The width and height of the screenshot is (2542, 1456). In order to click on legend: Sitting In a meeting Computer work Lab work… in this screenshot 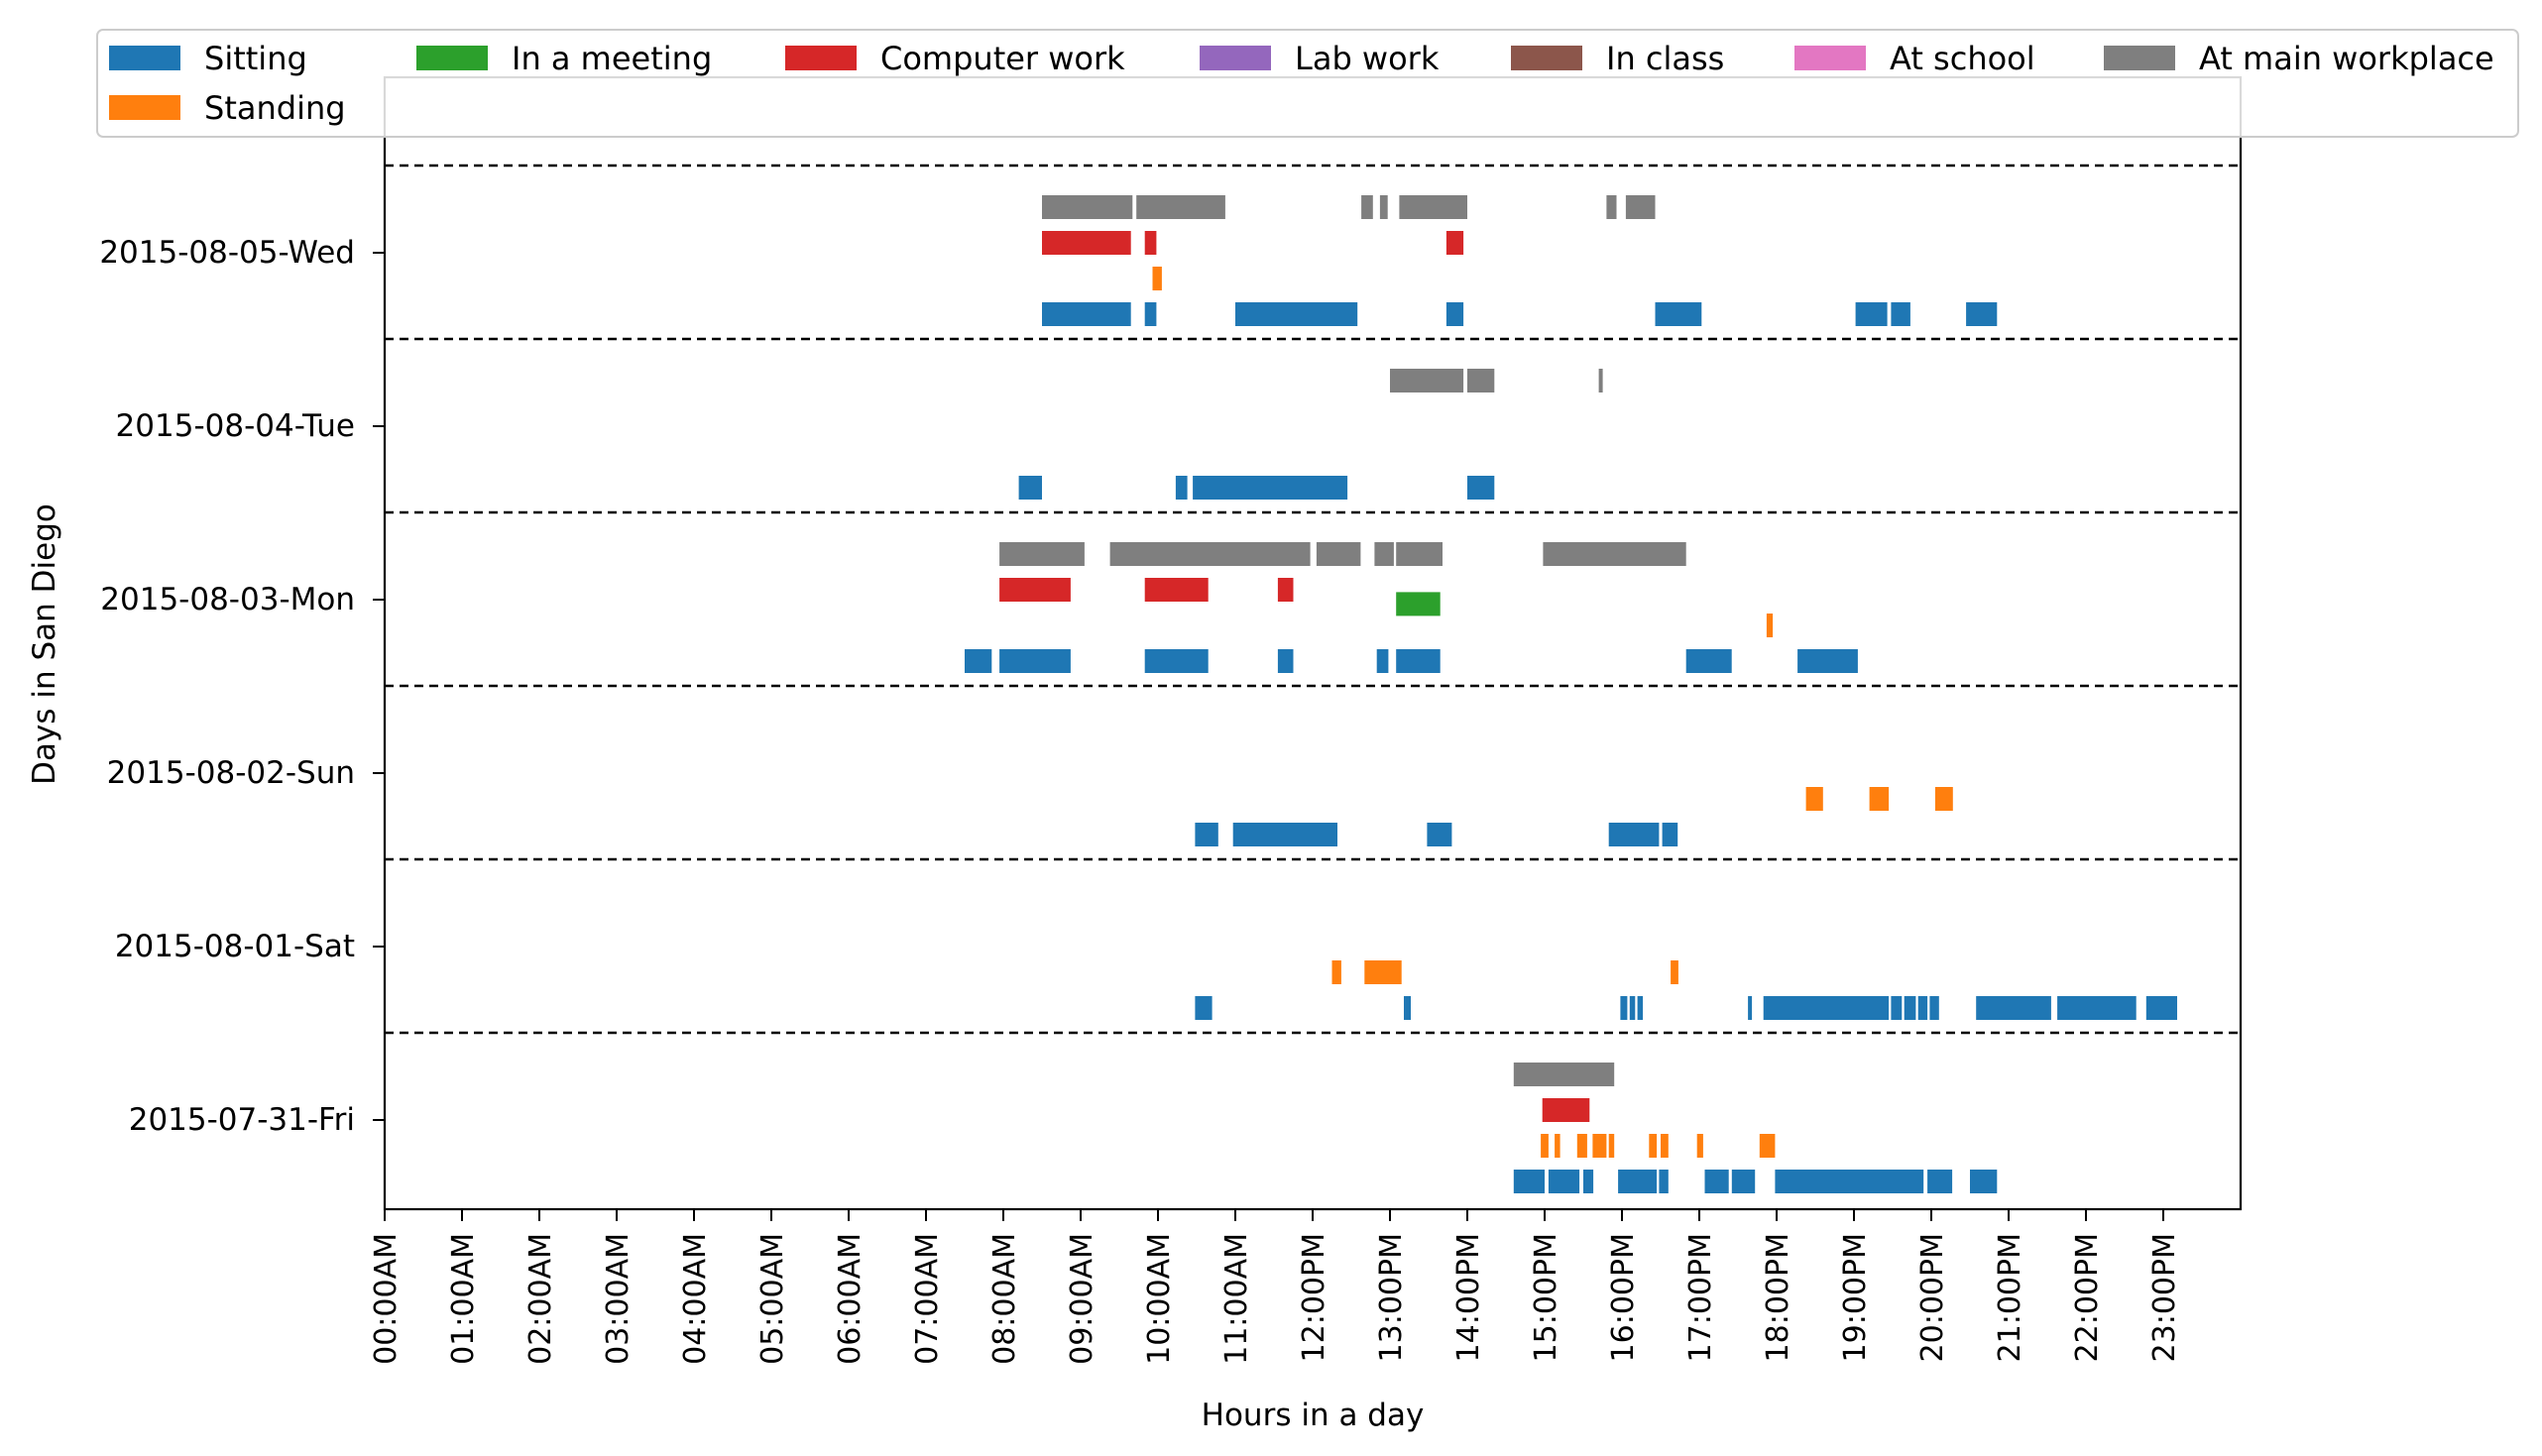, I will do `click(1307, 83)`.